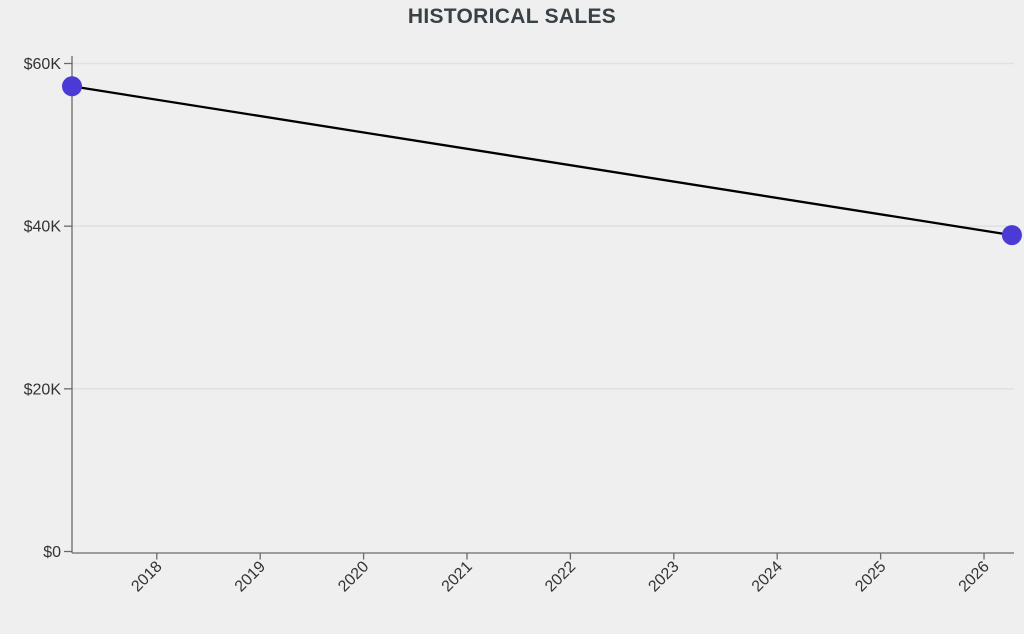 The height and width of the screenshot is (634, 1024). Describe the element at coordinates (353, 576) in the screenshot. I see `x-tick-label: 2020` at that location.